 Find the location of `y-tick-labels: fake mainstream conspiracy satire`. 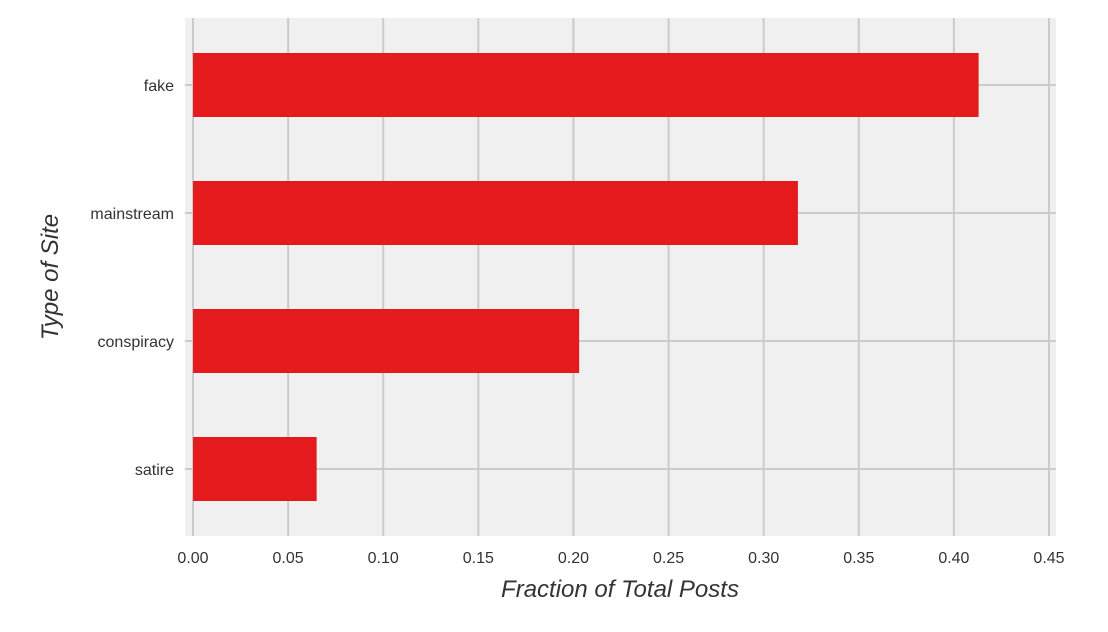

y-tick-labels: fake mainstream conspiracy satire is located at coordinates (132, 278).